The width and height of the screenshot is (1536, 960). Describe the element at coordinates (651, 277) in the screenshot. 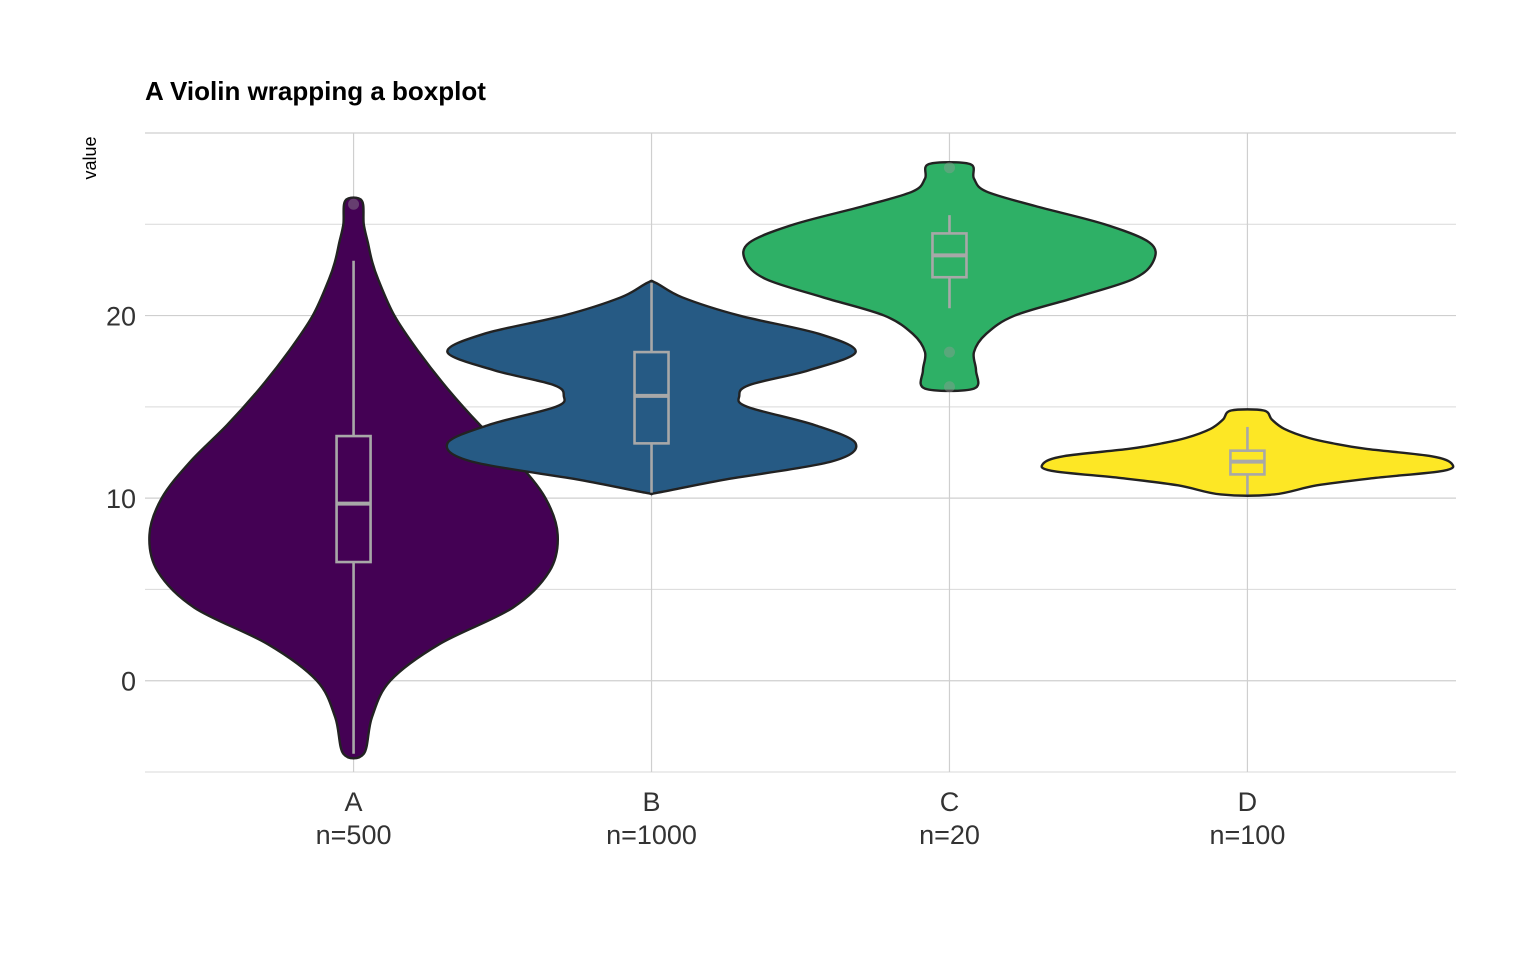

I see `outlier-points` at that location.